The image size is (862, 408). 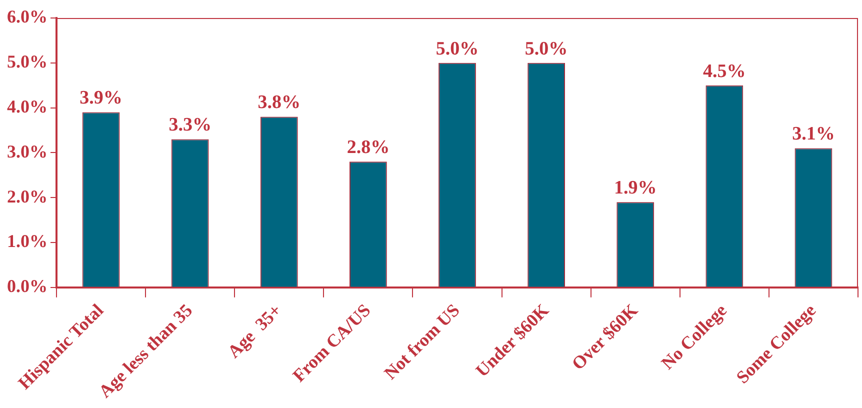 I want to click on y-tick-label: 1.0%, so click(x=27, y=241).